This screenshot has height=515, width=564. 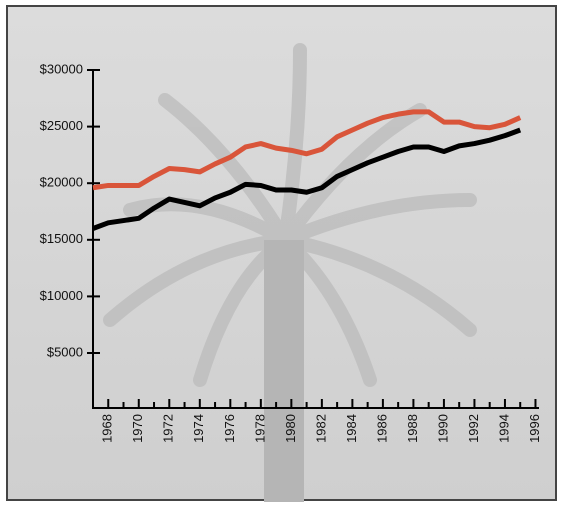 What do you see at coordinates (381, 428) in the screenshot?
I see `x-tick-label: 1986` at bounding box center [381, 428].